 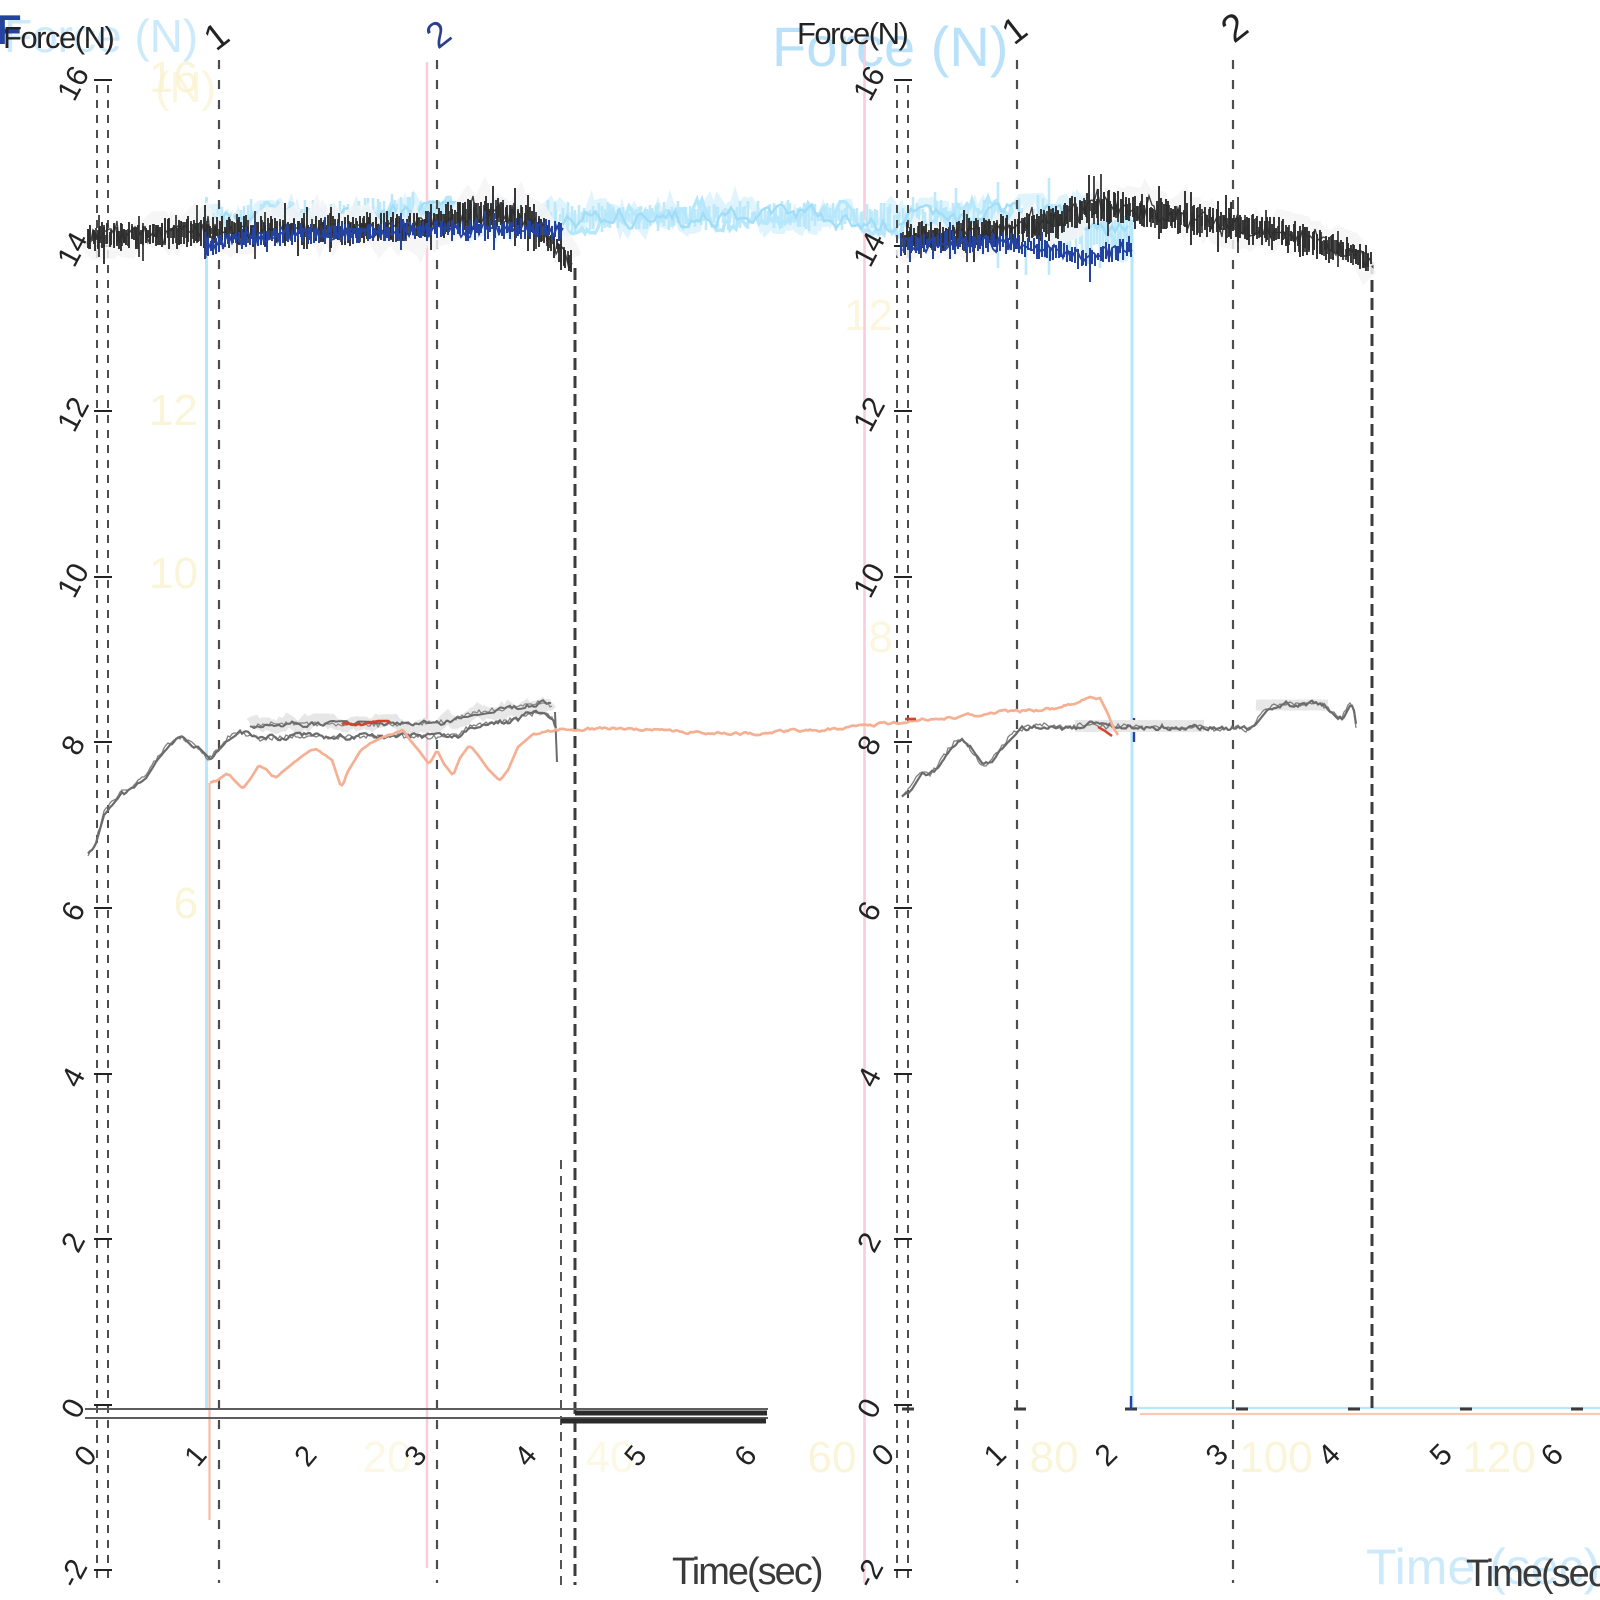 What do you see at coordinates (832, 1457) in the screenshot?
I see `svg-text: 60` at bounding box center [832, 1457].